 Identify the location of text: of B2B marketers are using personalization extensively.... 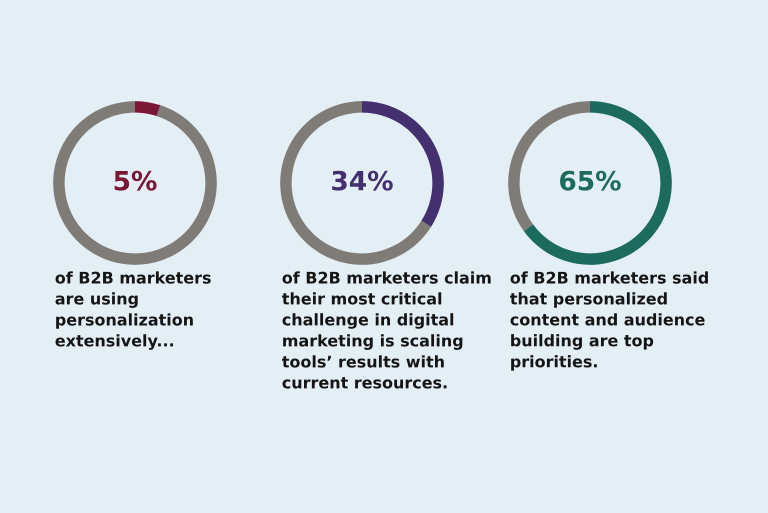
(133, 310).